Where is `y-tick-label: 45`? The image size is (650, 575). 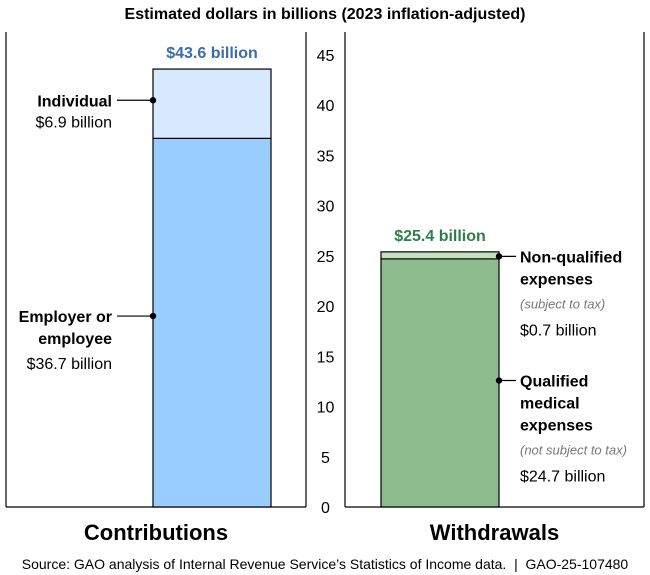 y-tick-label: 45 is located at coordinates (326, 56).